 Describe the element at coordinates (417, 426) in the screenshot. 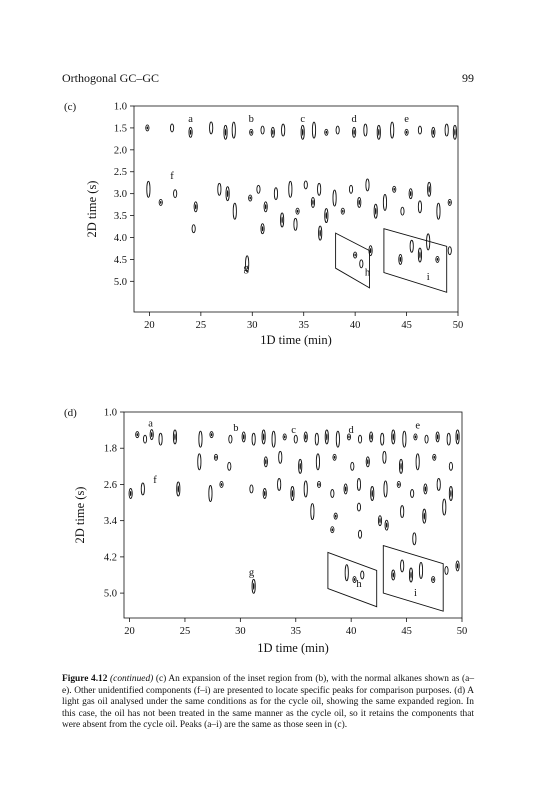

I see `peak-label: e` at that location.